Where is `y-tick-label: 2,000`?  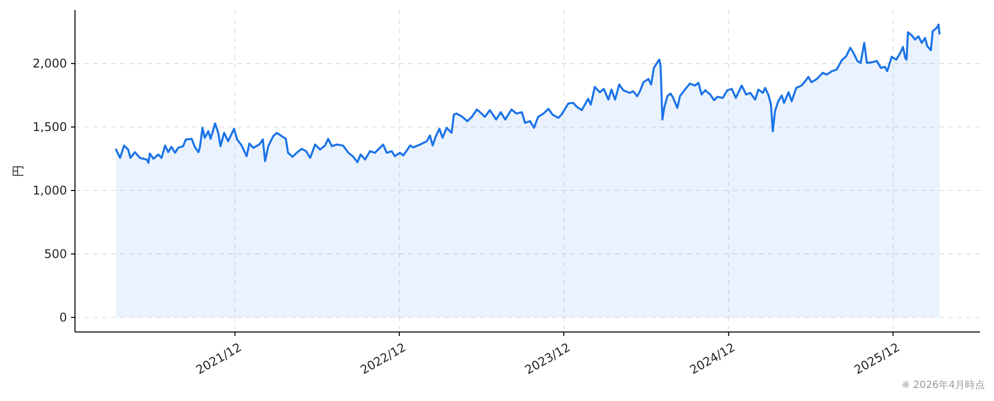 y-tick-label: 2,000 is located at coordinates (49, 63).